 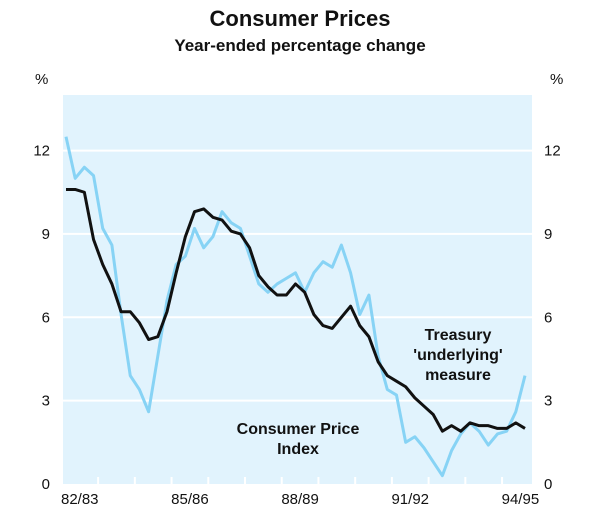 What do you see at coordinates (458, 335) in the screenshot?
I see `underlying-label-line1: Treasury` at bounding box center [458, 335].